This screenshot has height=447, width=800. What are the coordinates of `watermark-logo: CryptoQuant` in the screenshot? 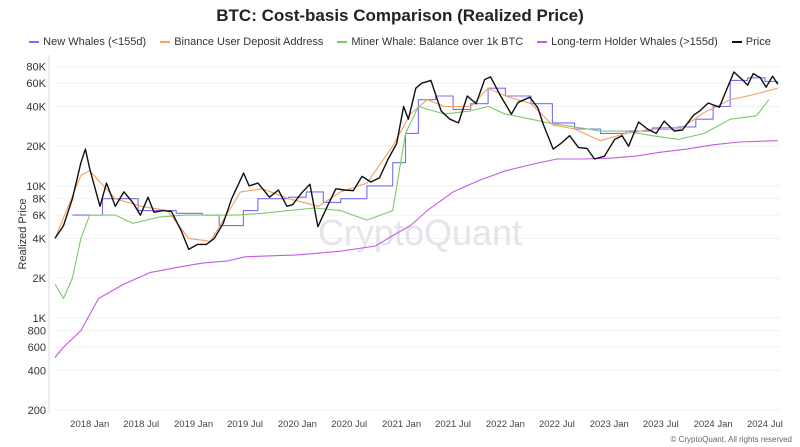 It's located at (420, 232).